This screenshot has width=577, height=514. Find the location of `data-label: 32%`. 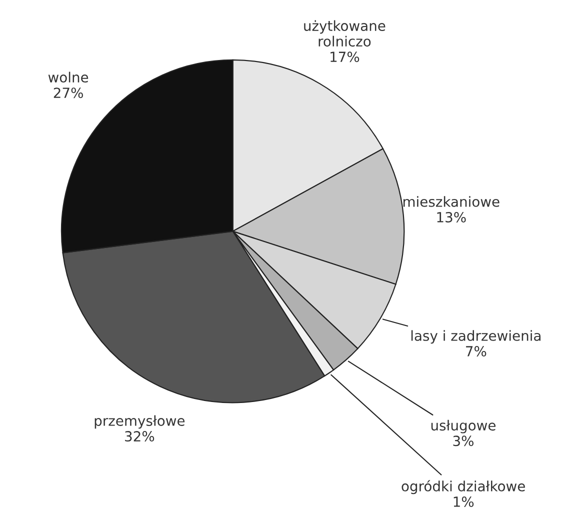

data-label: 32% is located at coordinates (139, 436).